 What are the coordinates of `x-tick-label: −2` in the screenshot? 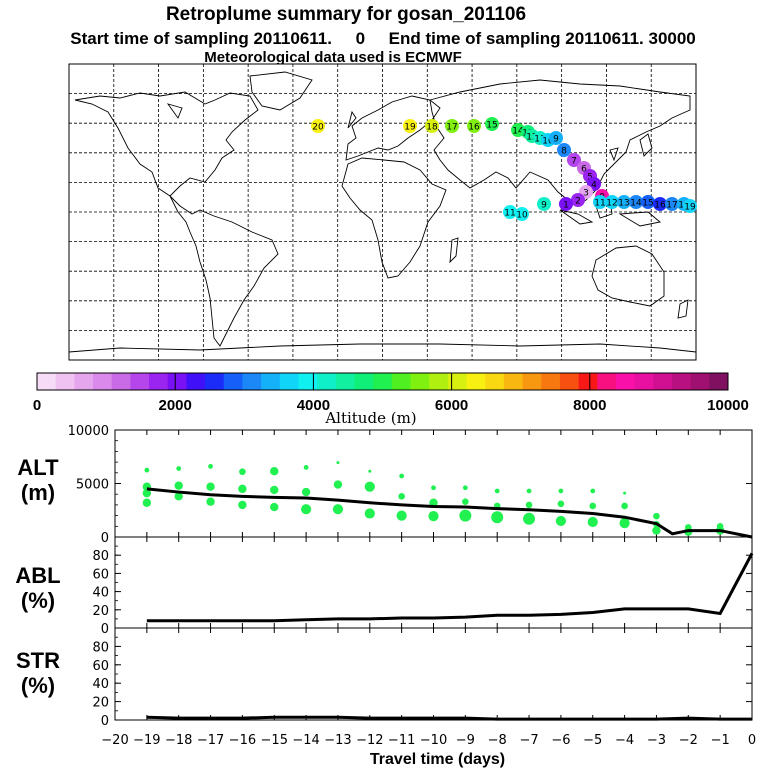 It's located at (688, 740).